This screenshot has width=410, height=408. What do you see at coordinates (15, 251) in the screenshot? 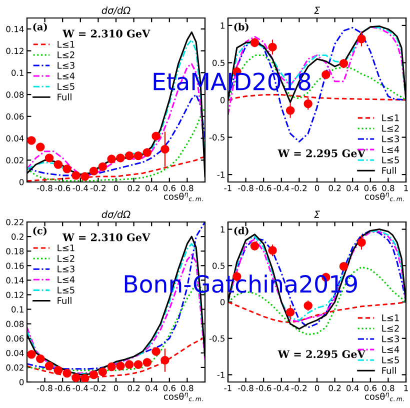
I see `y-tick-label: 0.18` at bounding box center [15, 251].